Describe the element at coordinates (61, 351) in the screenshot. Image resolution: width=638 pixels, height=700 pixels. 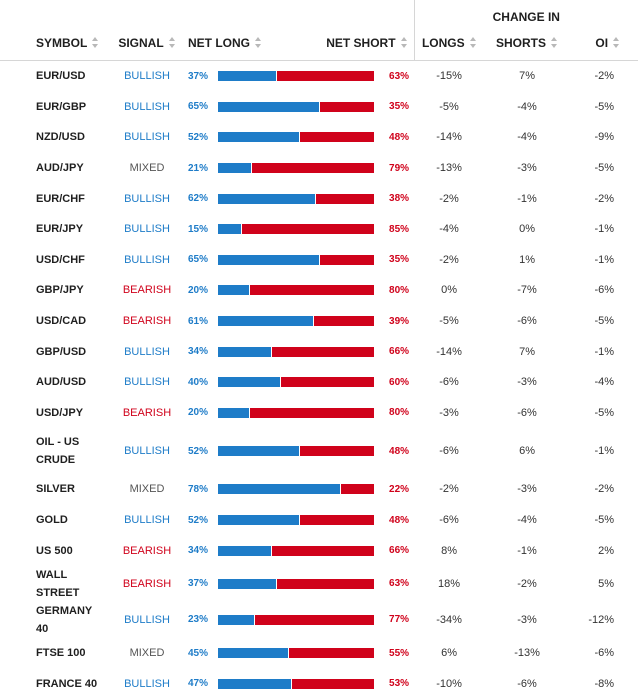
I see `symbol-cell: GBP/USD` at that location.